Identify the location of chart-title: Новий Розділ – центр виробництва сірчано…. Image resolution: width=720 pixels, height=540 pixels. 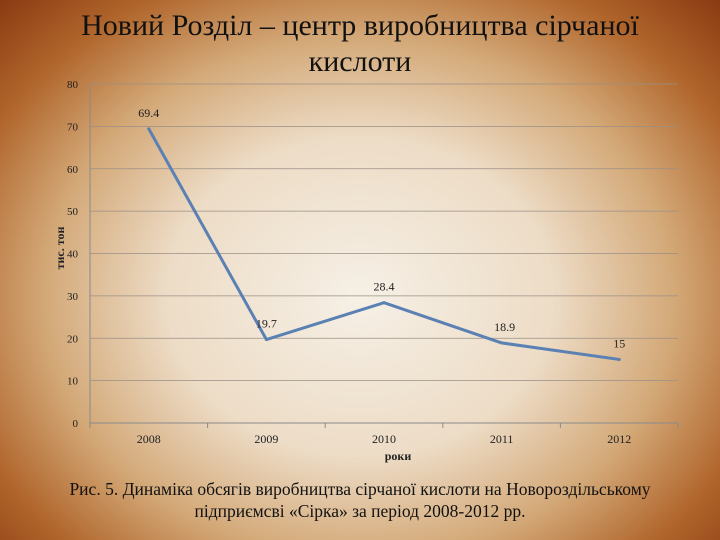
(360, 43).